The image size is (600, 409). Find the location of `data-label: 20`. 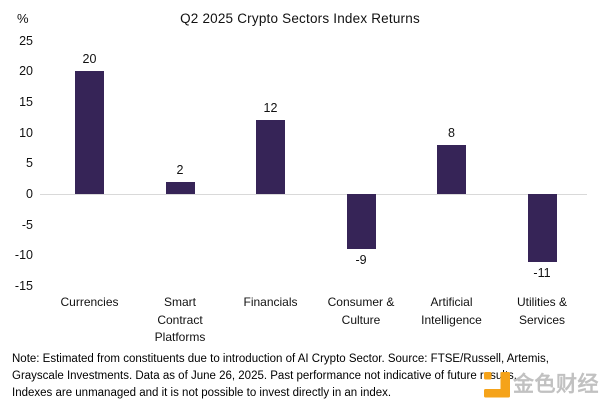

data-label: 20 is located at coordinates (89, 59).